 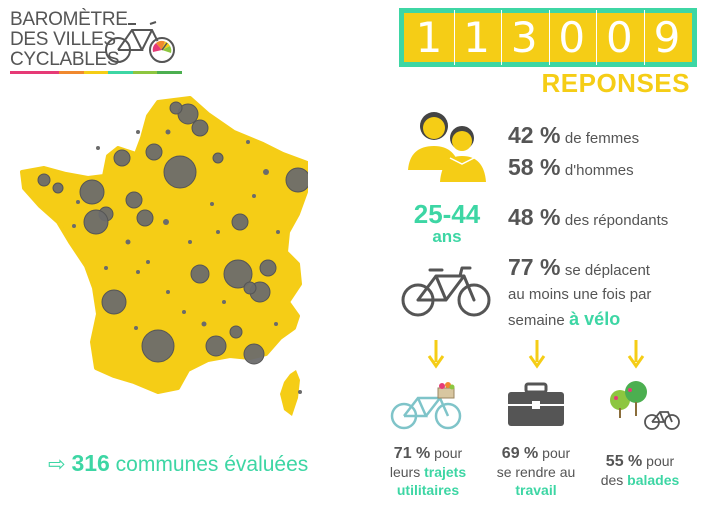 I want to click on people-icon, so click(x=447, y=147).